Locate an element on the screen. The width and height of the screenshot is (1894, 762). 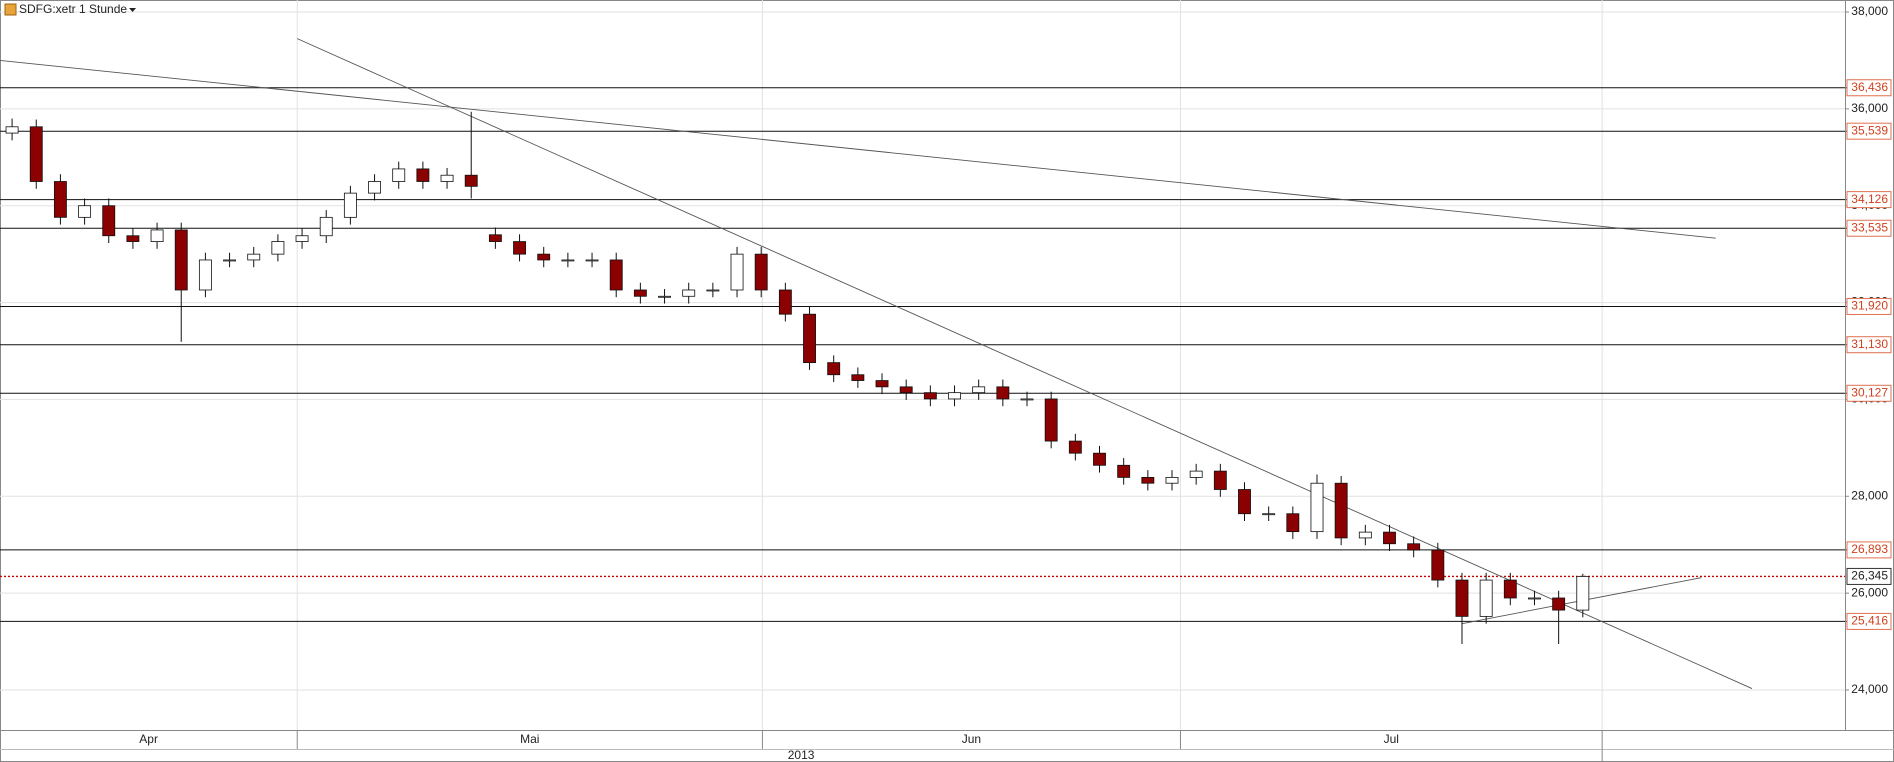
y-tick-label: 28,000 is located at coordinates (1869, 495).